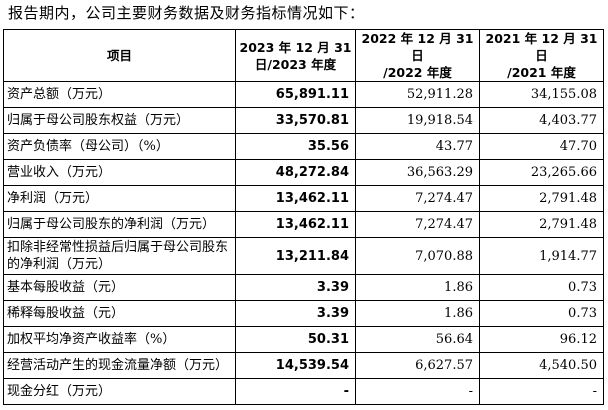  Describe the element at coordinates (295, 365) in the screenshot. I see `value-2023: 14,539.54` at that location.